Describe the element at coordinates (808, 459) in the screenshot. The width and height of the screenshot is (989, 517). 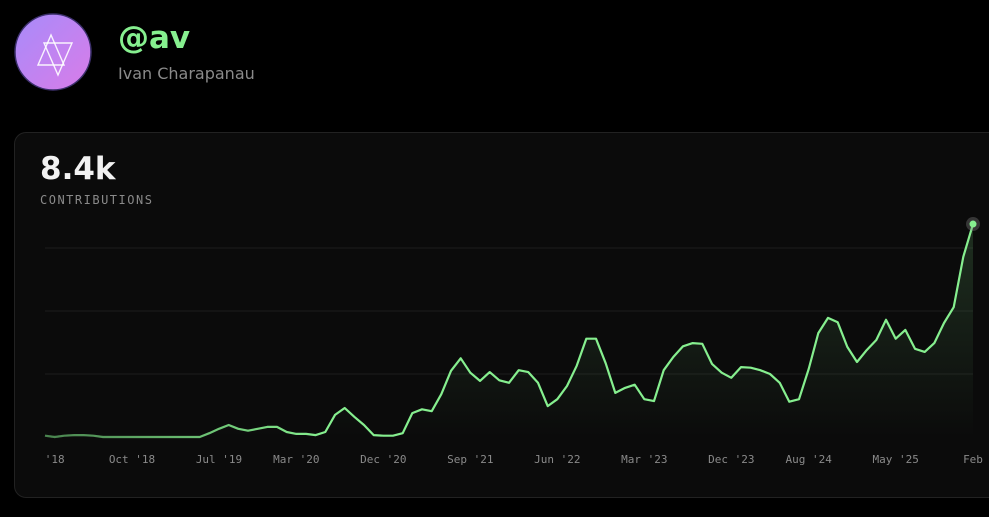
I see `x-tick-label: Aug '24` at that location.